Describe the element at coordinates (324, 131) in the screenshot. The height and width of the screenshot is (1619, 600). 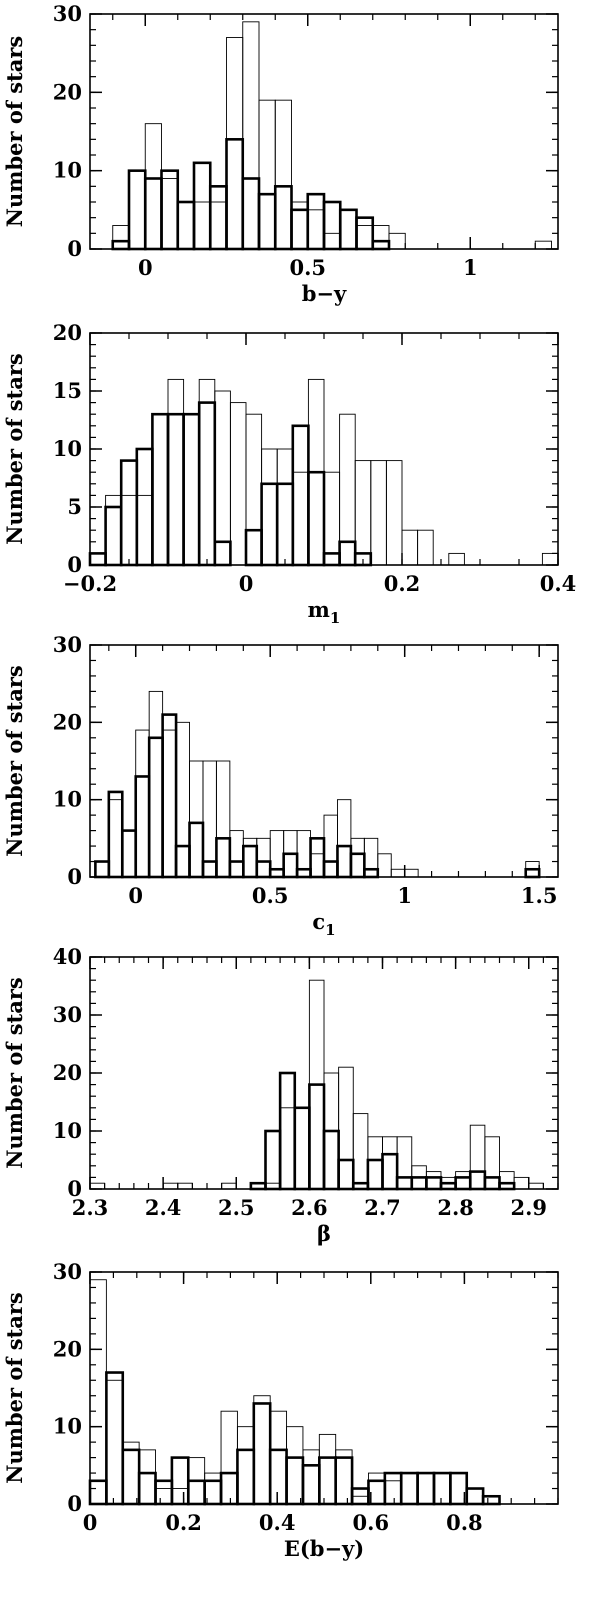
I see `plot-frame` at that location.